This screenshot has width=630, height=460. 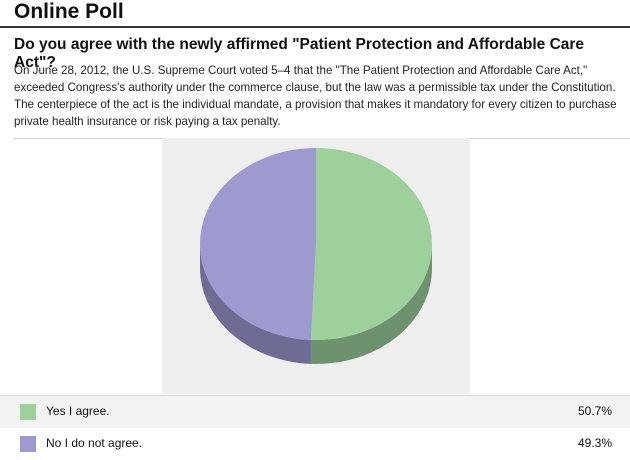 What do you see at coordinates (594, 411) in the screenshot?
I see `legend-value-yes: 50.7%` at bounding box center [594, 411].